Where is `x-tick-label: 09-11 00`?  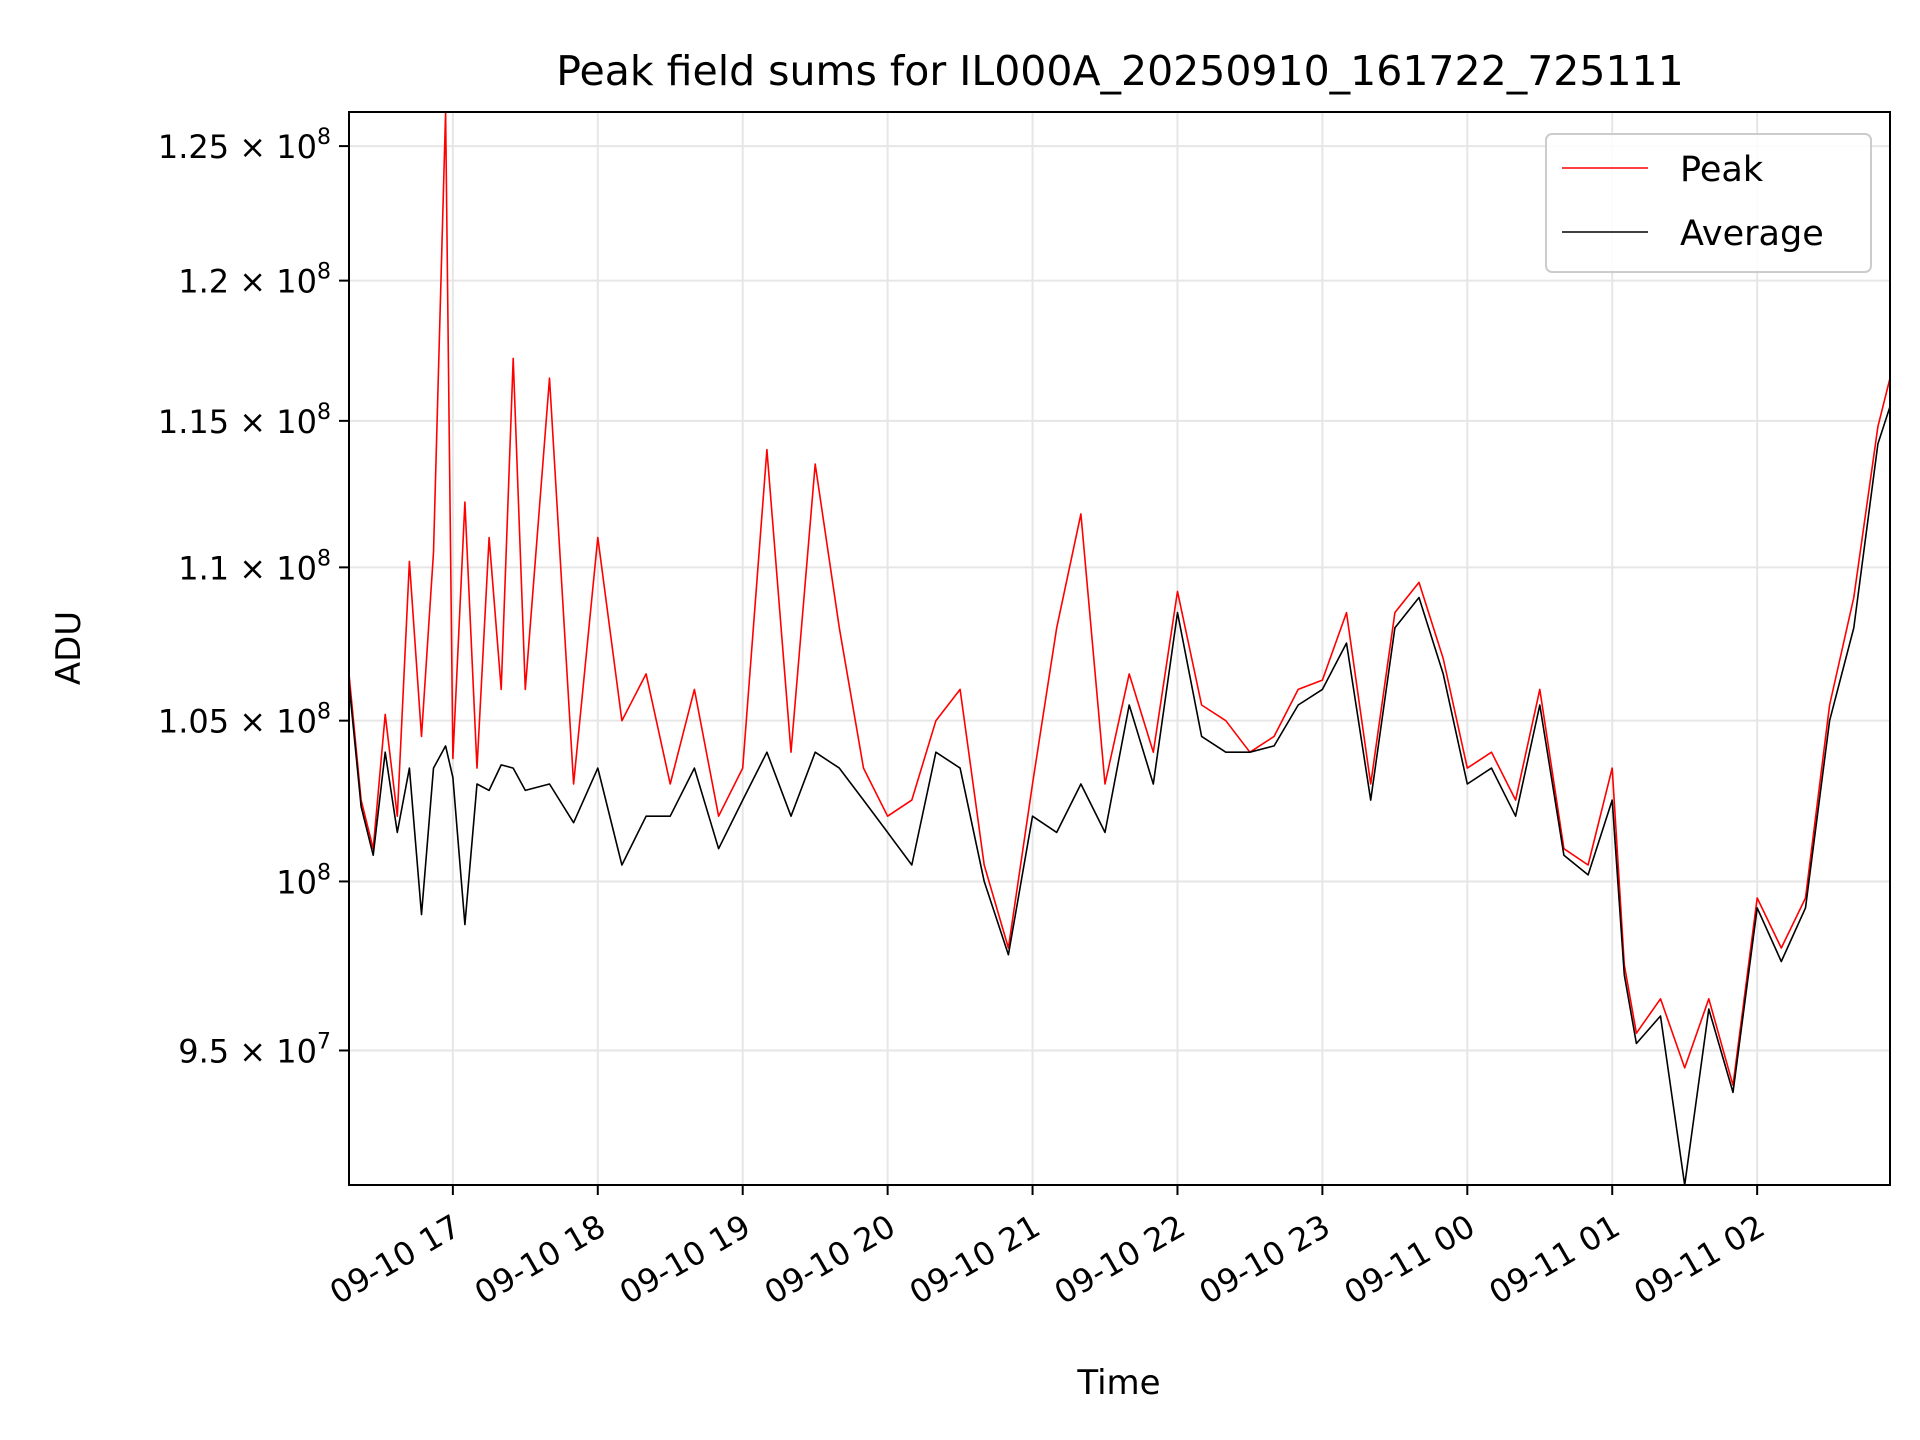
x-tick-label: 09-11 00 is located at coordinates (1410, 1259).